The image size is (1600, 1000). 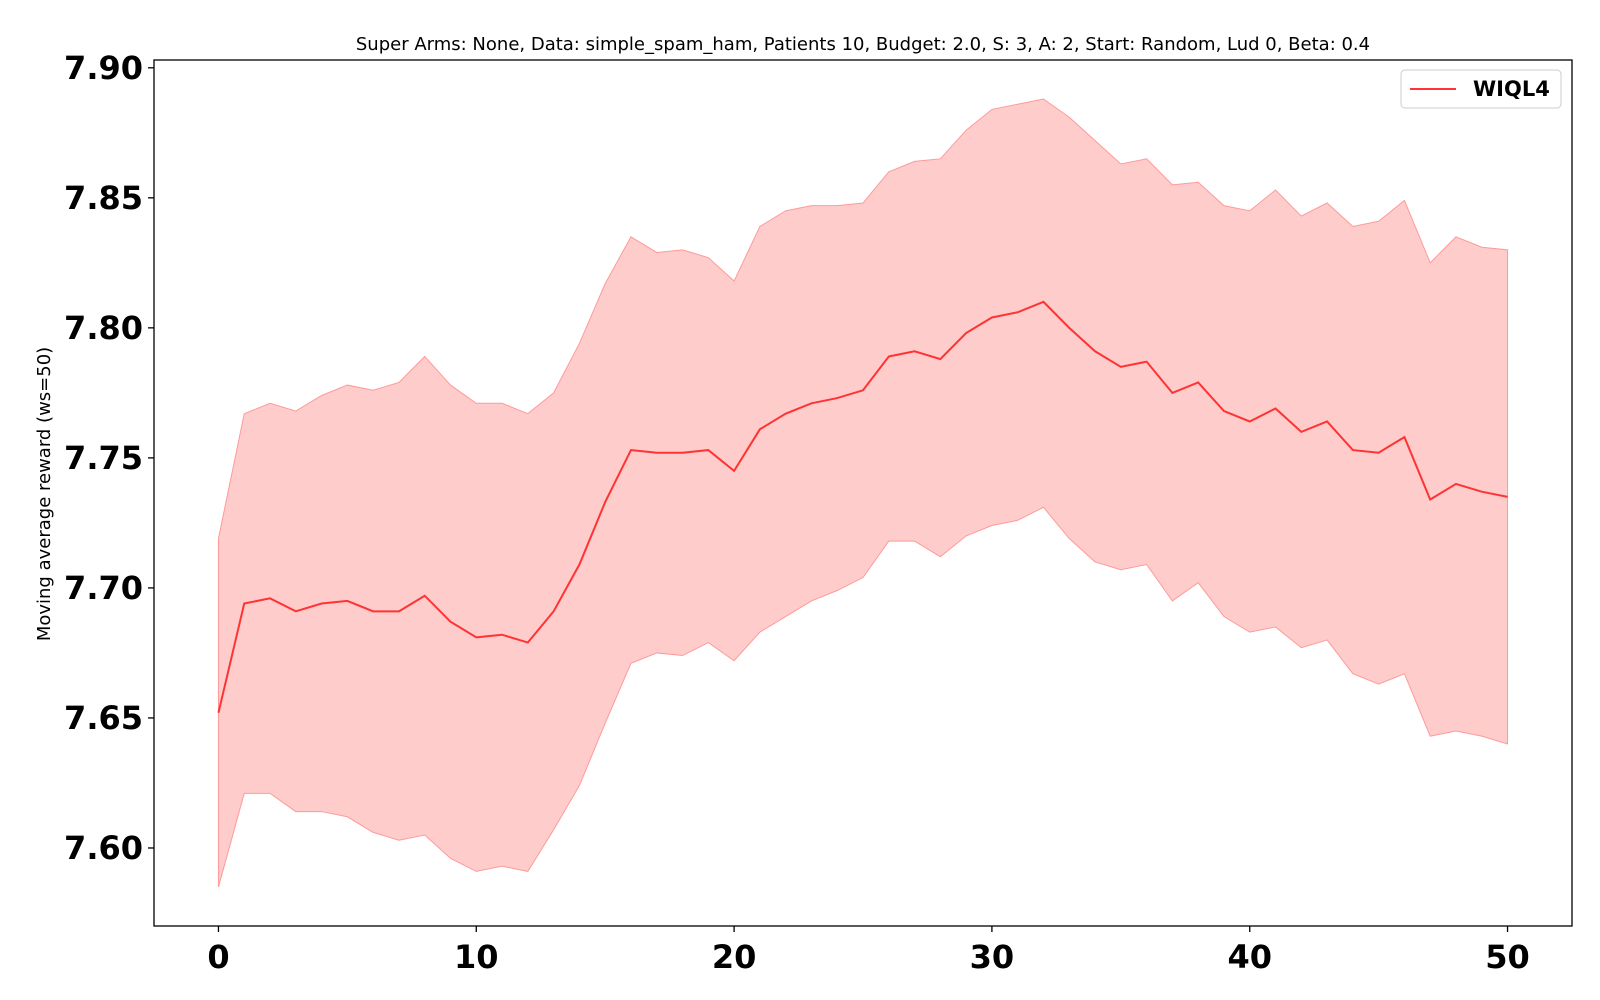 I want to click on legend-box, so click(x=1481, y=89).